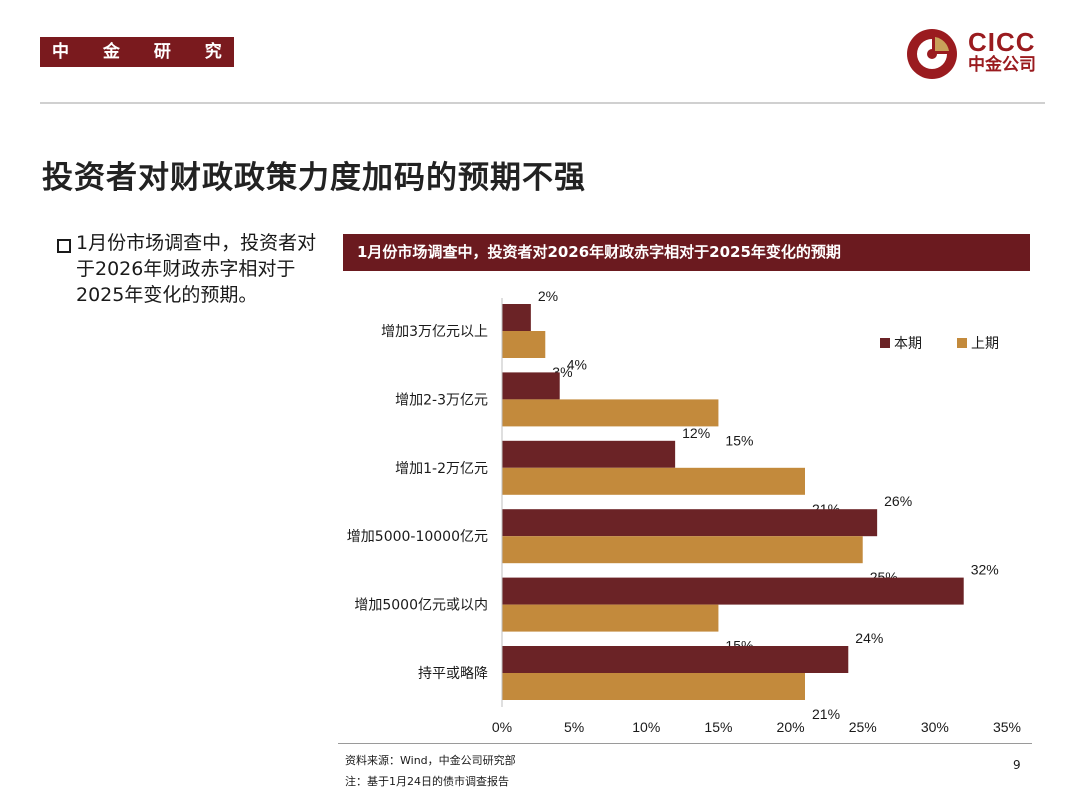  I want to click on x-tick-label: 20%, so click(791, 727).